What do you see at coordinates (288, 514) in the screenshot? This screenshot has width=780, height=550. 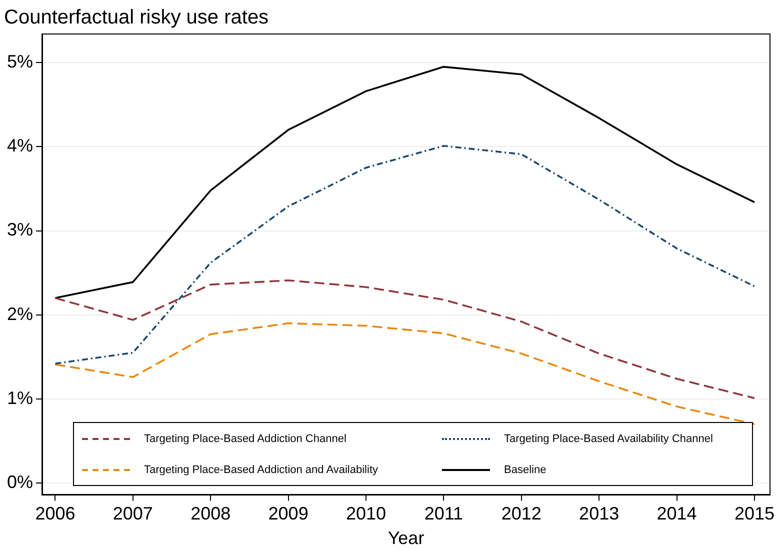 I see `x-tick-label: 2009` at bounding box center [288, 514].